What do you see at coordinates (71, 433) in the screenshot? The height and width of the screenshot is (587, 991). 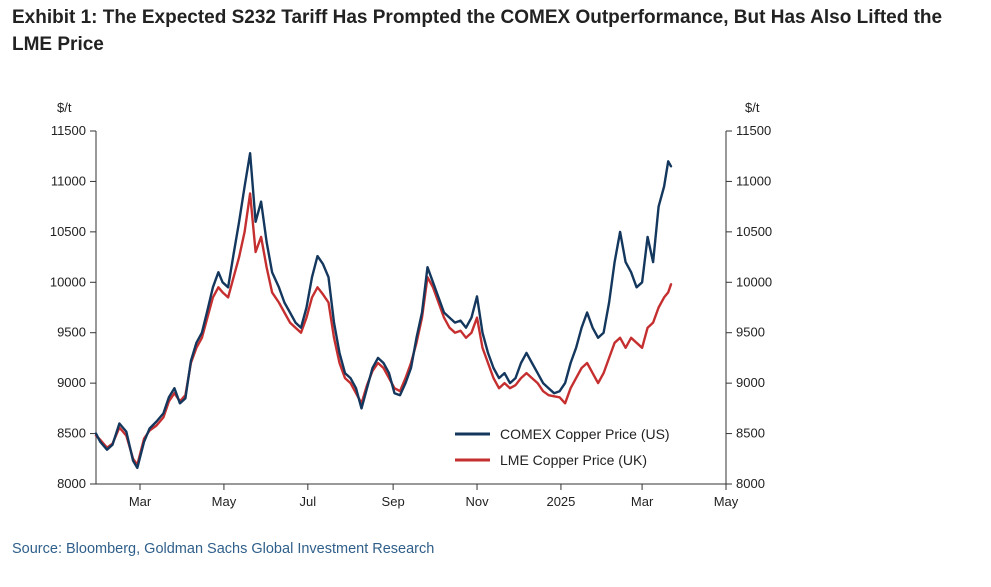 I see `left-y-tick-label: 8500` at bounding box center [71, 433].